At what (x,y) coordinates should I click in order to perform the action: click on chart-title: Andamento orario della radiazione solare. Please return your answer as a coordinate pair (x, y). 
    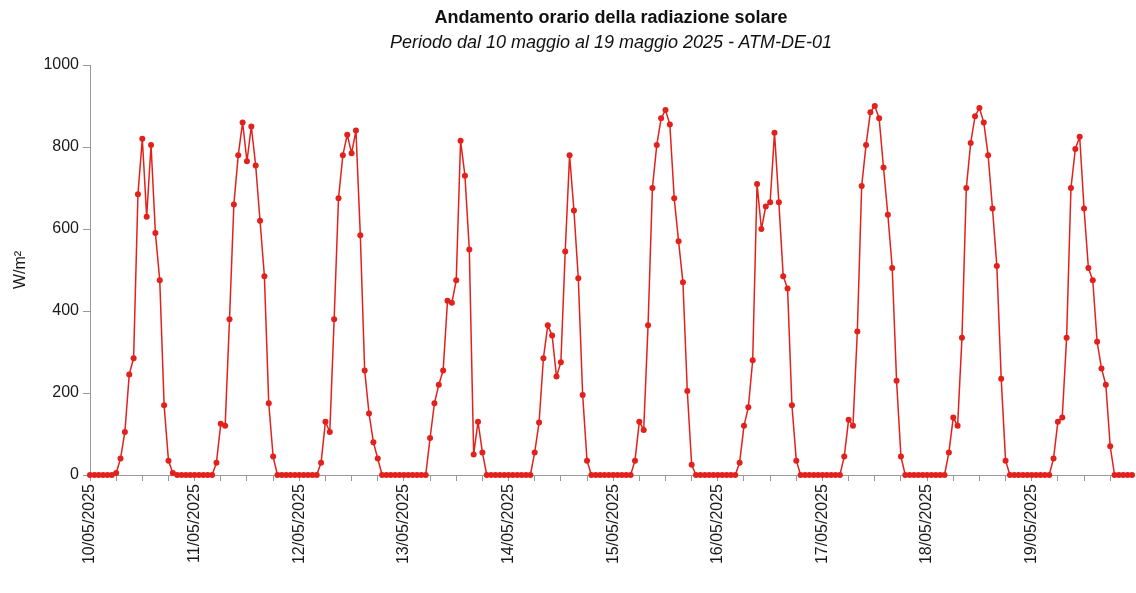
    Looking at the image, I should click on (611, 16).